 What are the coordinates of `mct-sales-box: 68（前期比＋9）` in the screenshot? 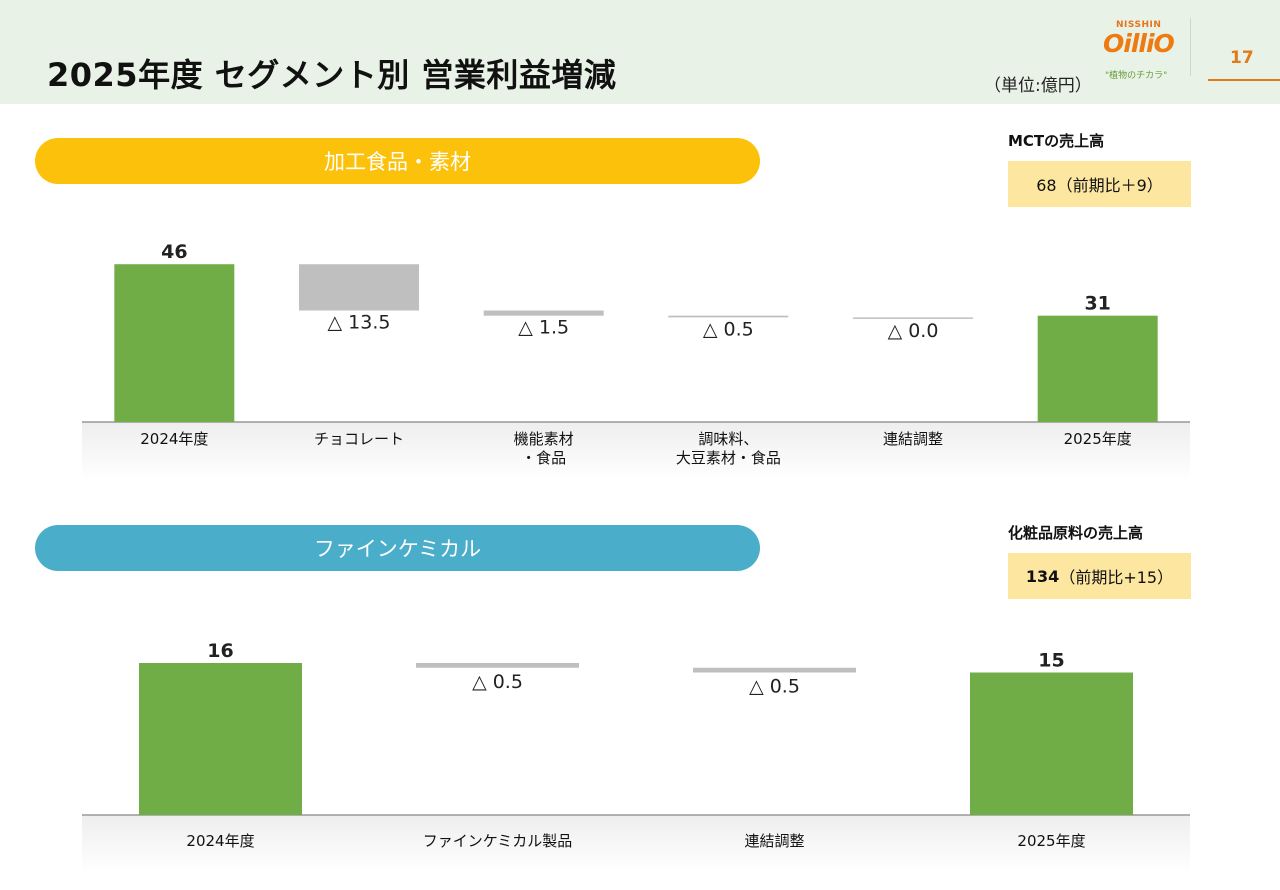 It's located at (1099, 184).